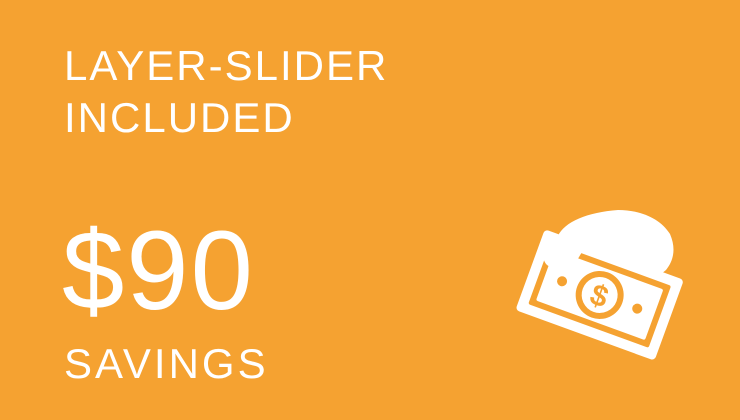  I want to click on hand-shape, so click(615, 244).